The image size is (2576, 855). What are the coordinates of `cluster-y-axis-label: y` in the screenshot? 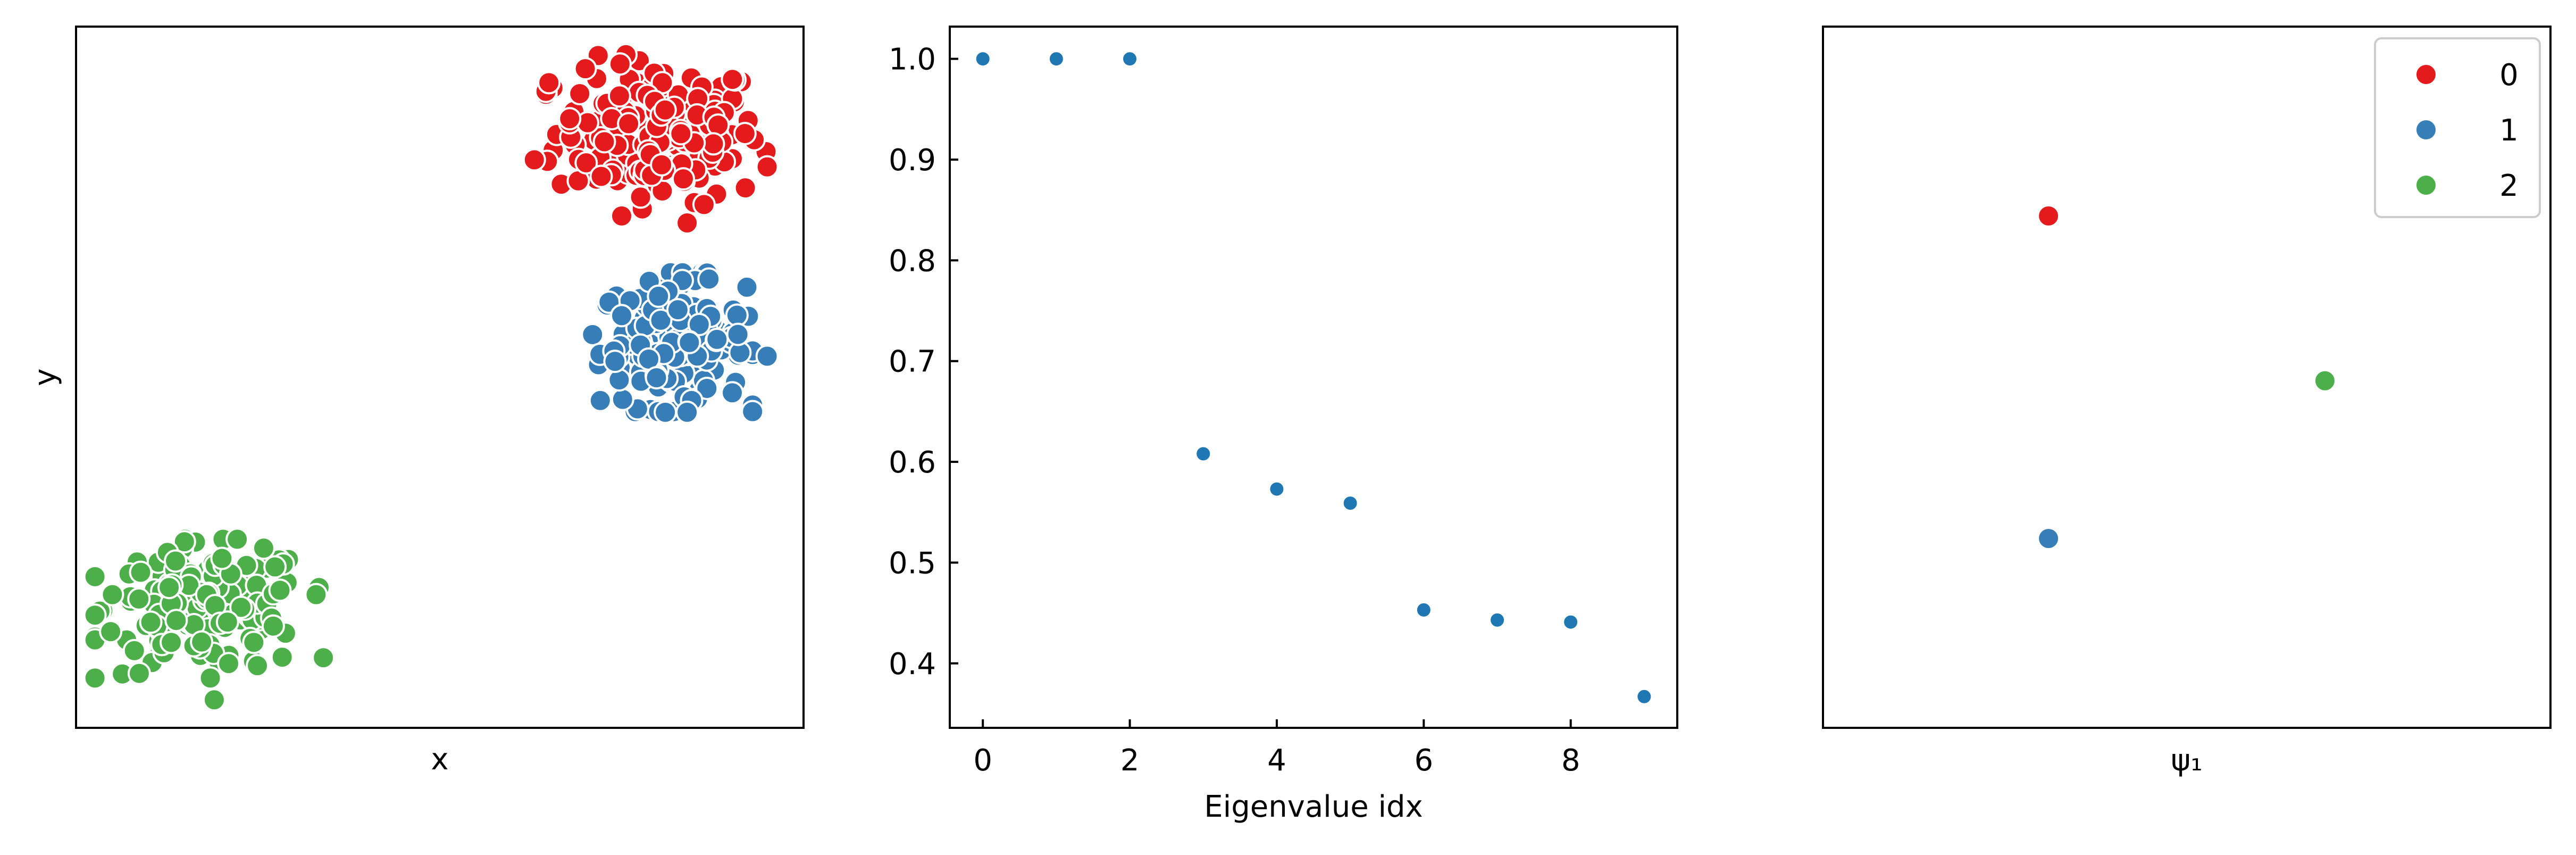 It's located at (45, 377).